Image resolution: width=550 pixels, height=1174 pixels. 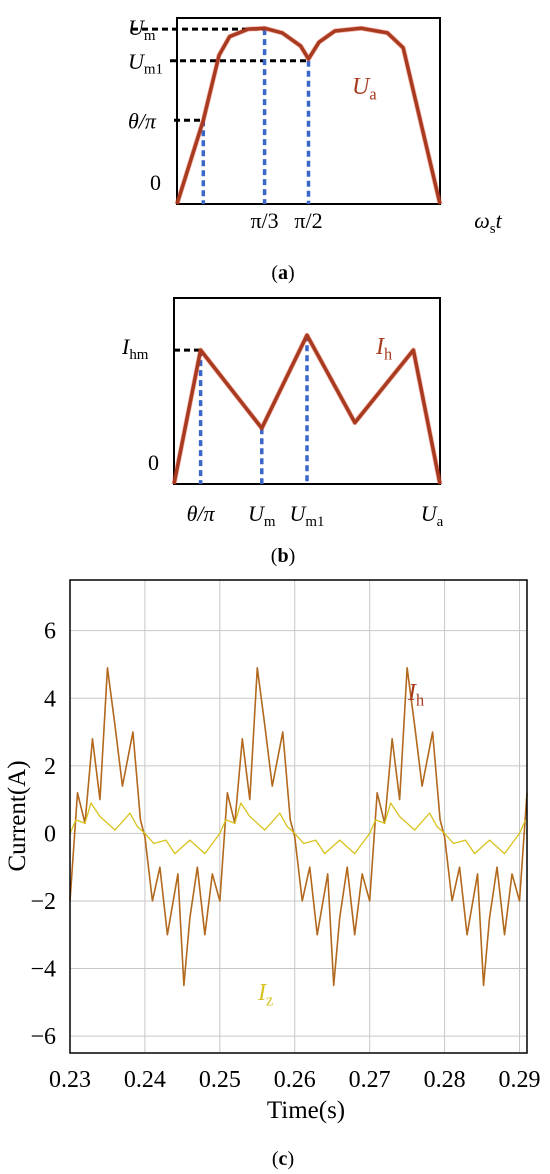 I want to click on y-tick-label-main: I, so click(x=126, y=346).